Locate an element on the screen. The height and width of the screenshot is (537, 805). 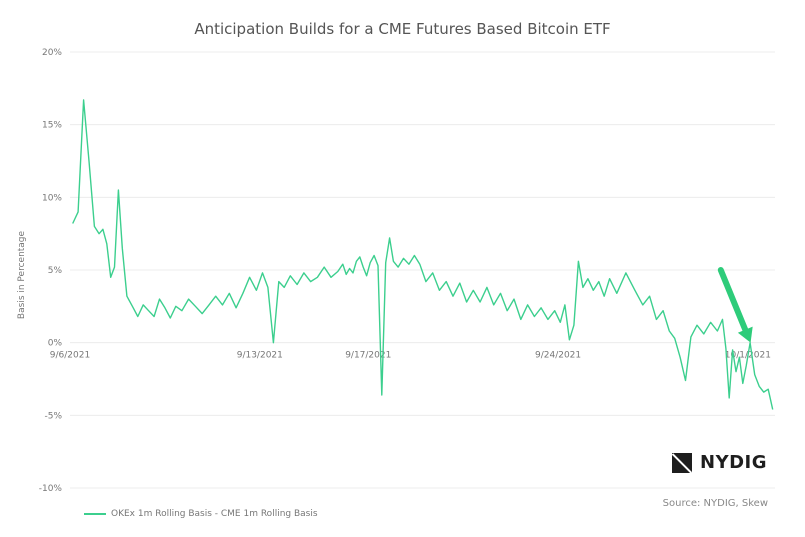
y-tick-label: 0% is located at coordinates (55, 344).